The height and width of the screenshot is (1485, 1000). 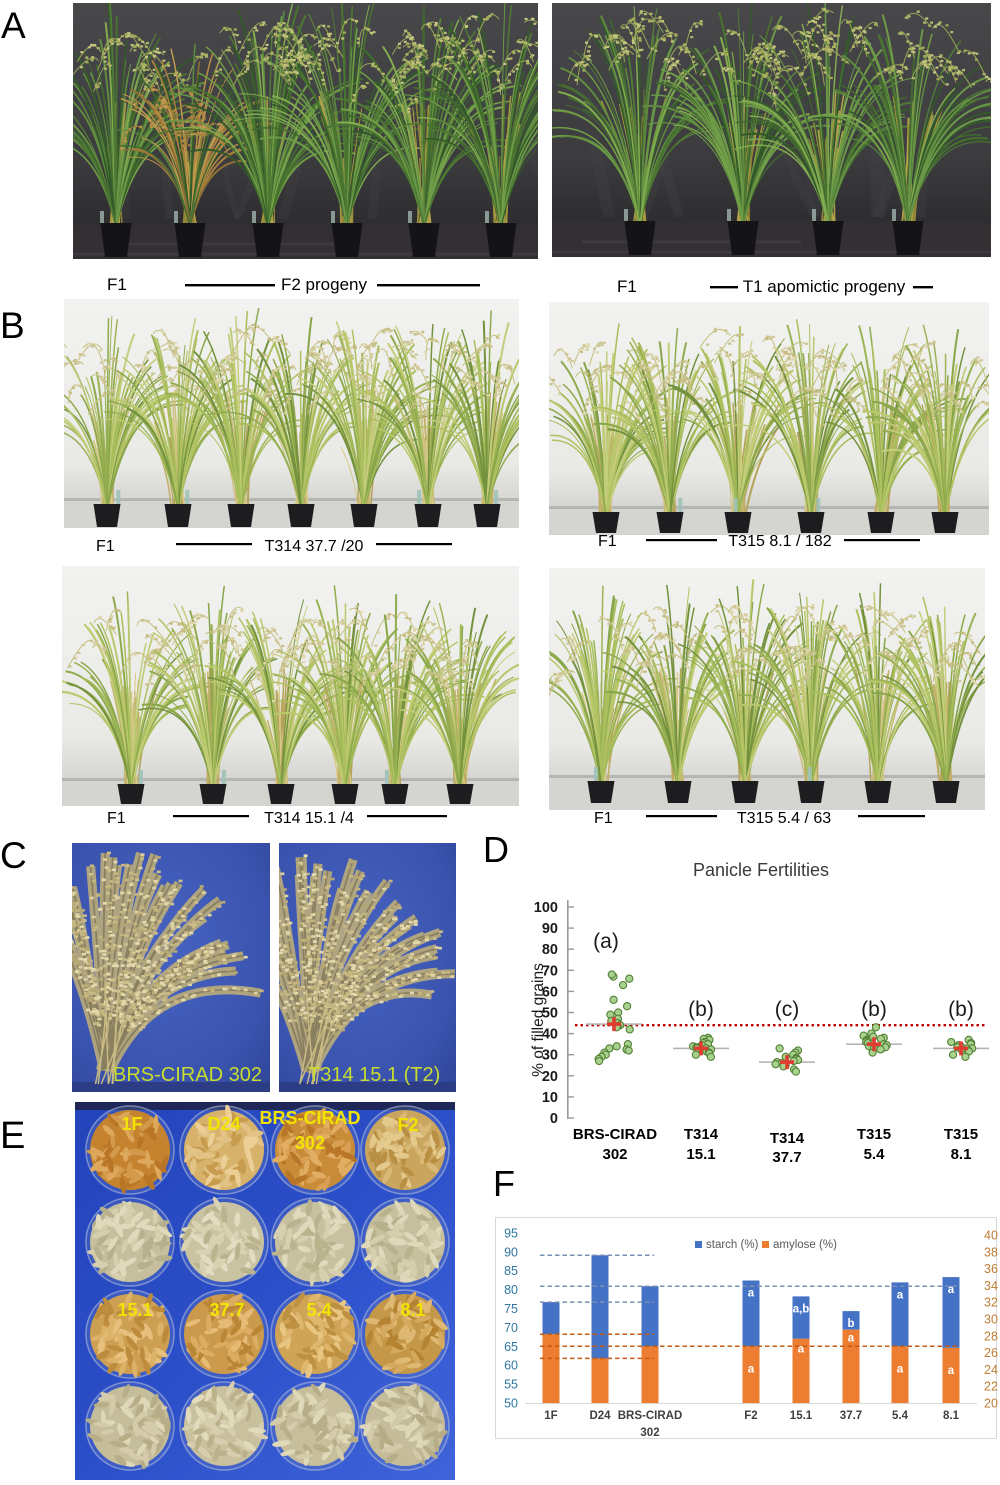 What do you see at coordinates (787, 1009) in the screenshot?
I see `svg-text: (c)` at bounding box center [787, 1009].